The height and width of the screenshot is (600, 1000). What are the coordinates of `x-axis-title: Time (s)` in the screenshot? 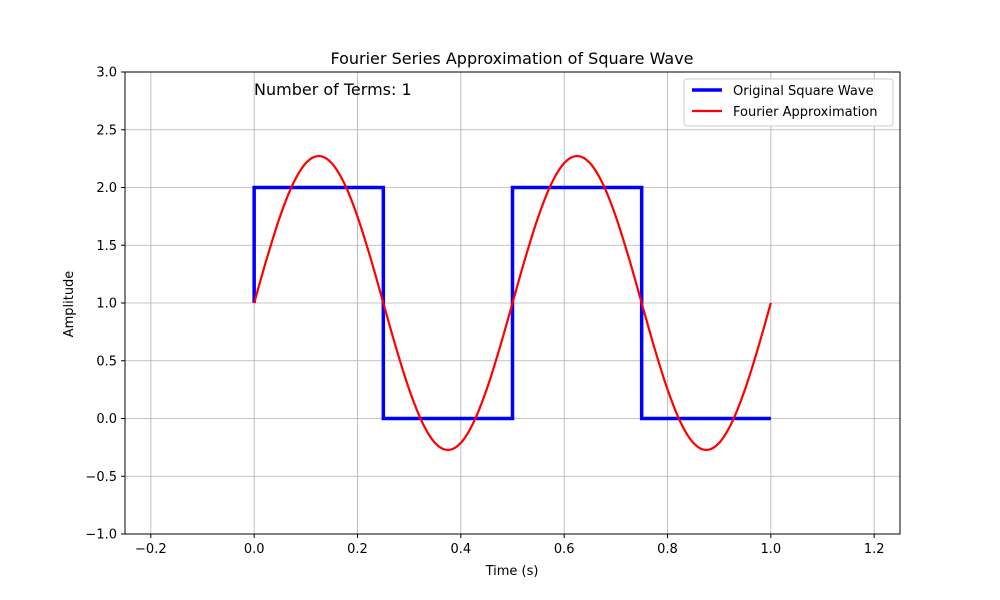 It's located at (512, 571).